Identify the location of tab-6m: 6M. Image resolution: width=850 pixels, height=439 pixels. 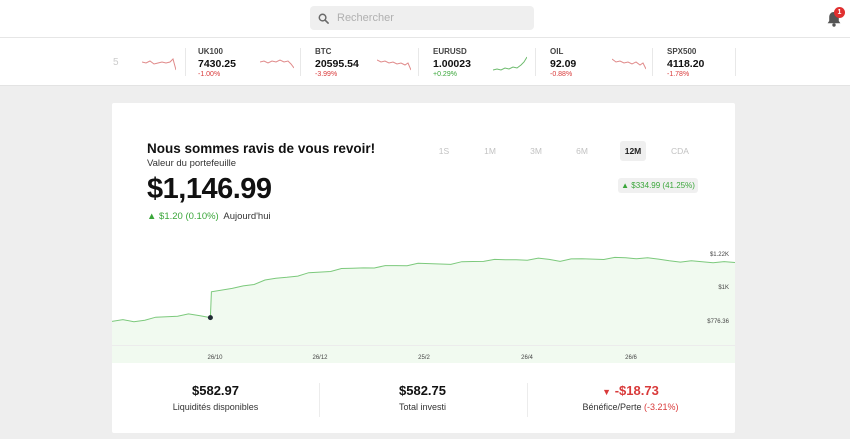
(582, 151).